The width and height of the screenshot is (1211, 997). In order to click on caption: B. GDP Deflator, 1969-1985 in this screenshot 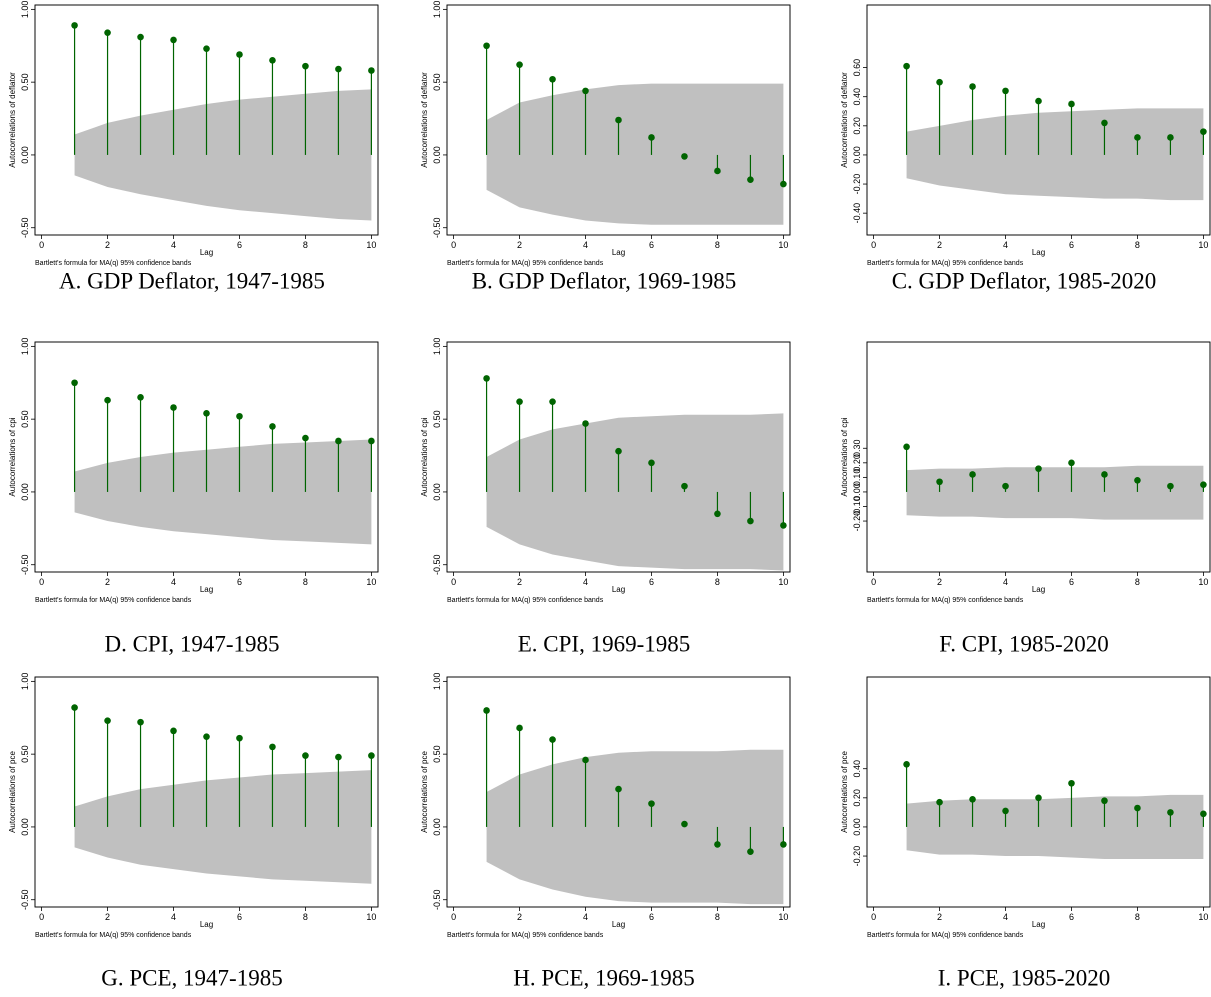, I will do `click(604, 280)`.